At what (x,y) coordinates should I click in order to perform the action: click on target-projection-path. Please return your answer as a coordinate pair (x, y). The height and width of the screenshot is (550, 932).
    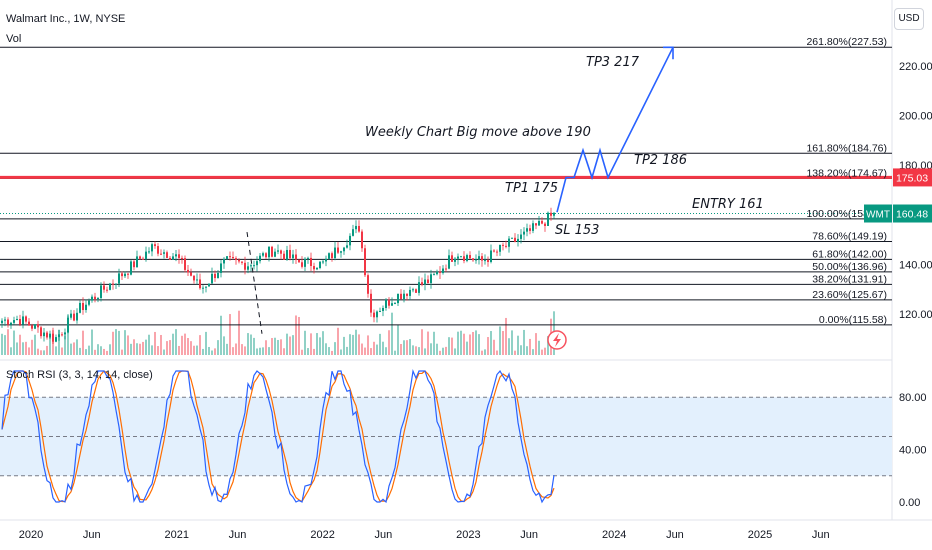
    Looking at the image, I should click on (615, 129).